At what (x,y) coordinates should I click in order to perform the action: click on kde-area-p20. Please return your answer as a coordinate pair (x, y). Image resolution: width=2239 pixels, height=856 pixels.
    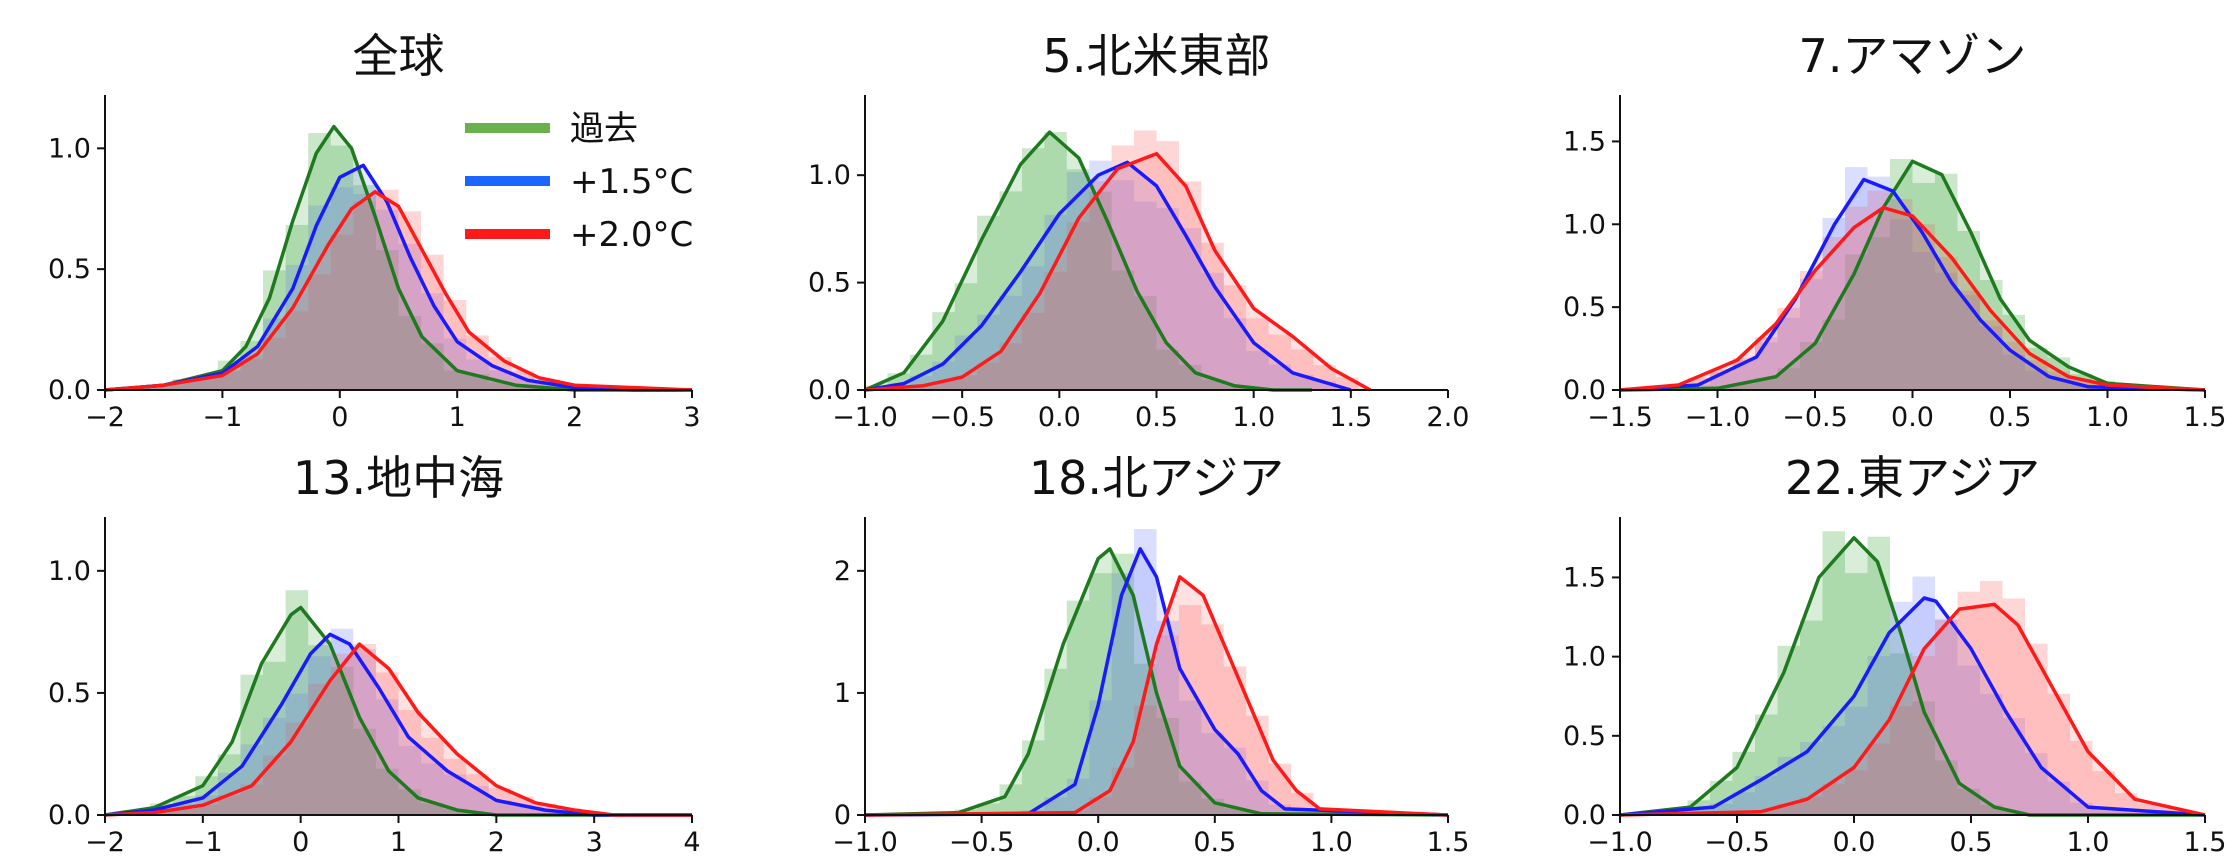
    Looking at the image, I should click on (1912, 298).